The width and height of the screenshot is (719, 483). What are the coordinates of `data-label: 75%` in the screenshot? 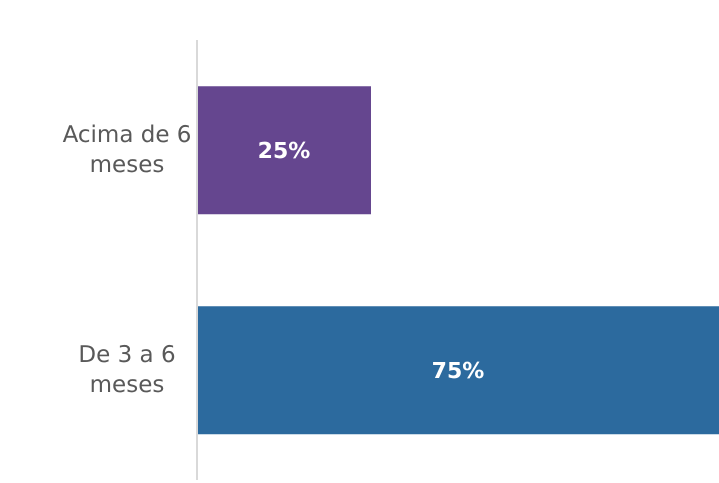 It's located at (458, 371).